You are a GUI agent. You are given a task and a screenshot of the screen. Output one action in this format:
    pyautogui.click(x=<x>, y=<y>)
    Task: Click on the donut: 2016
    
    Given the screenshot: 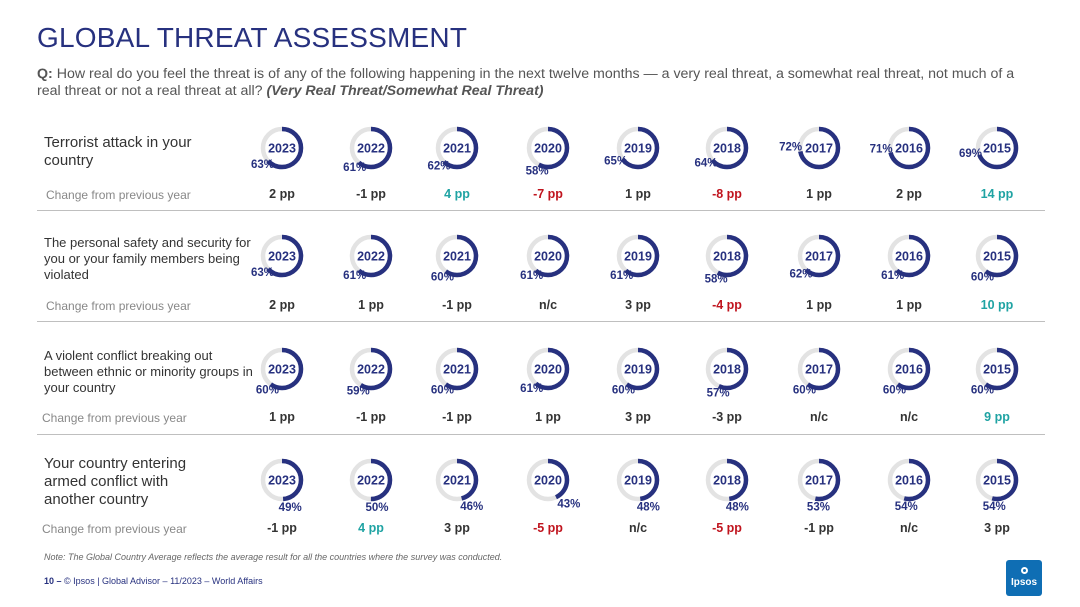 What is the action you would take?
    pyautogui.click(x=909, y=256)
    